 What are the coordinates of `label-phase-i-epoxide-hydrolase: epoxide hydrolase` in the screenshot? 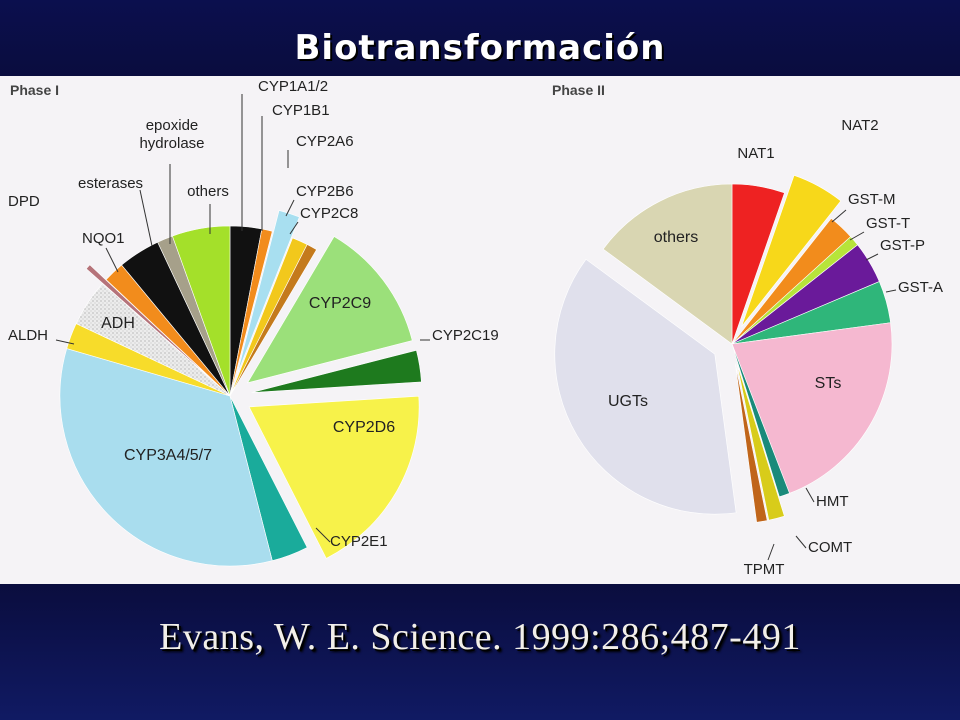 It's located at (171, 134).